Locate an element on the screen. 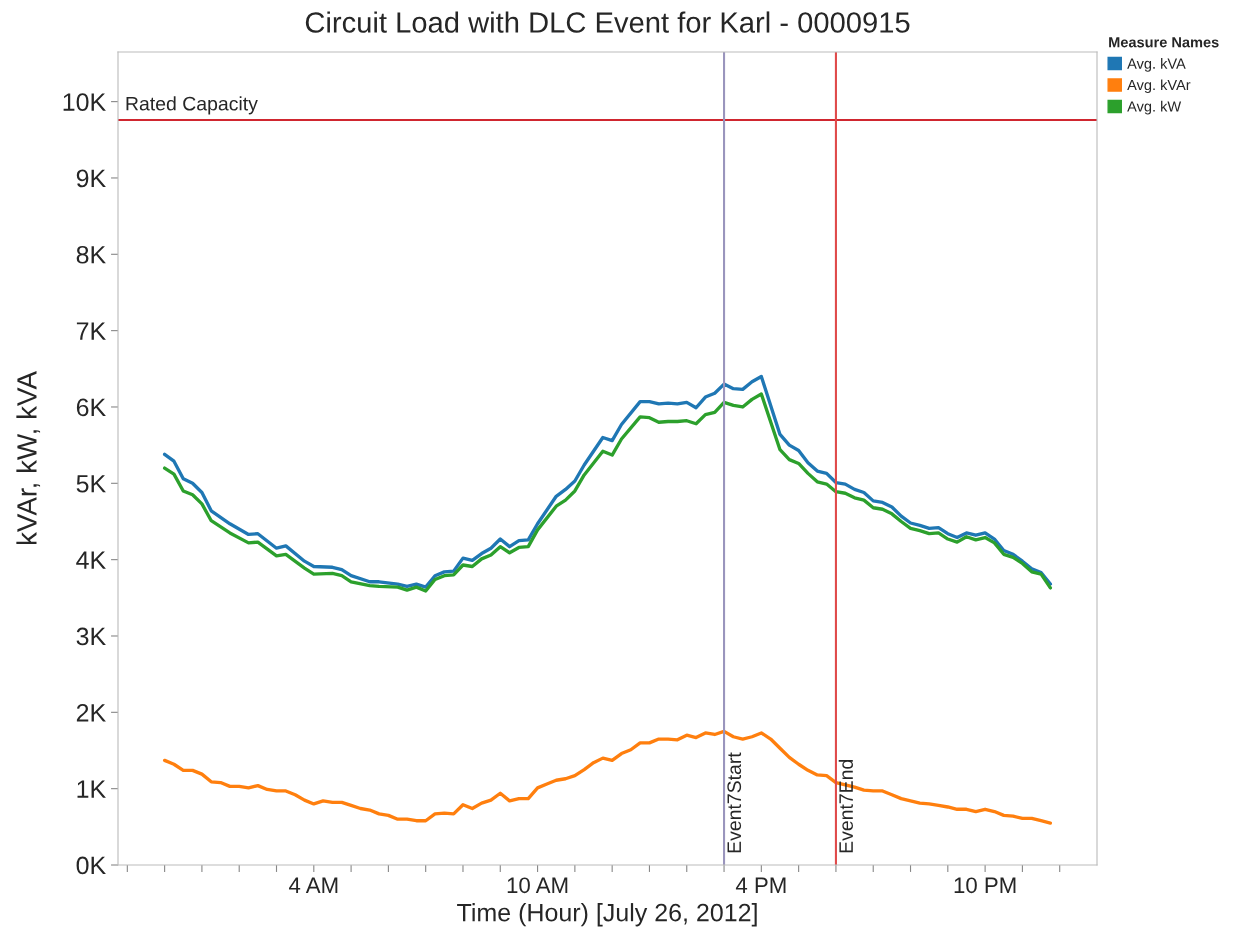 The height and width of the screenshot is (951, 1234). y-tick-label: 6K is located at coordinates (91, 407).